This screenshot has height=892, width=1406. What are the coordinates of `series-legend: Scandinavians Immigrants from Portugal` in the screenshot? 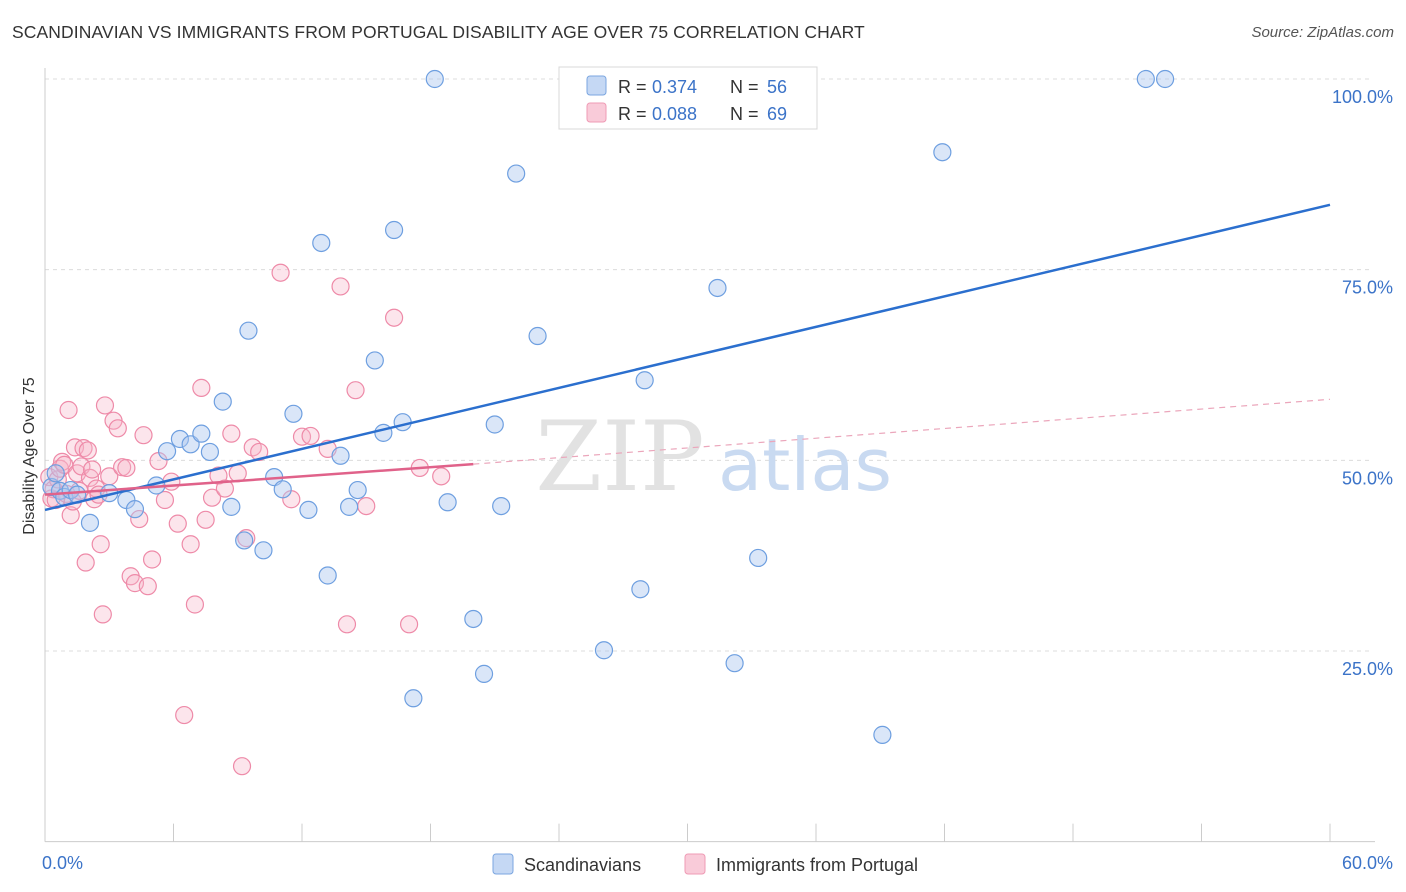 It's located at (705, 864).